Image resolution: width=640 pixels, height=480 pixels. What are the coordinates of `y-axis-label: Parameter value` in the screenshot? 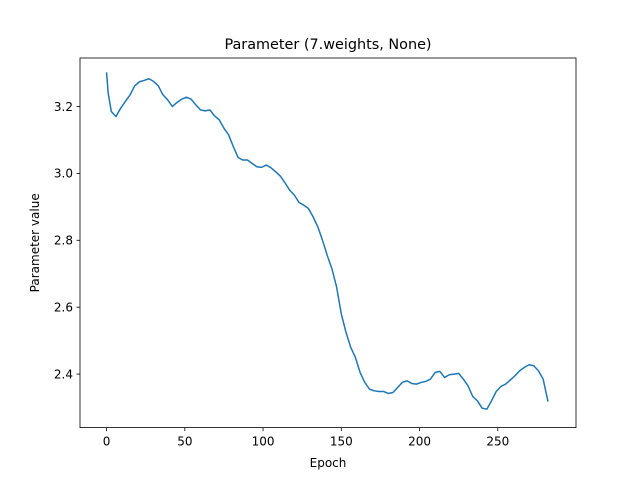 It's located at (35, 242).